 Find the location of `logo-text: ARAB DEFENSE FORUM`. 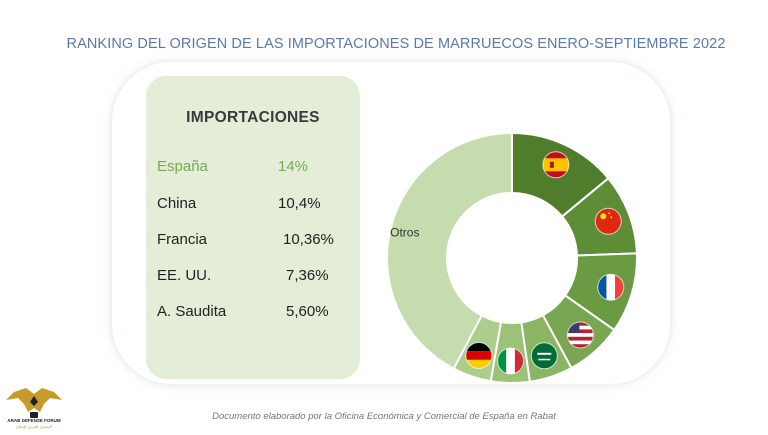

logo-text: ARAB DEFENSE FORUM is located at coordinates (34, 420).